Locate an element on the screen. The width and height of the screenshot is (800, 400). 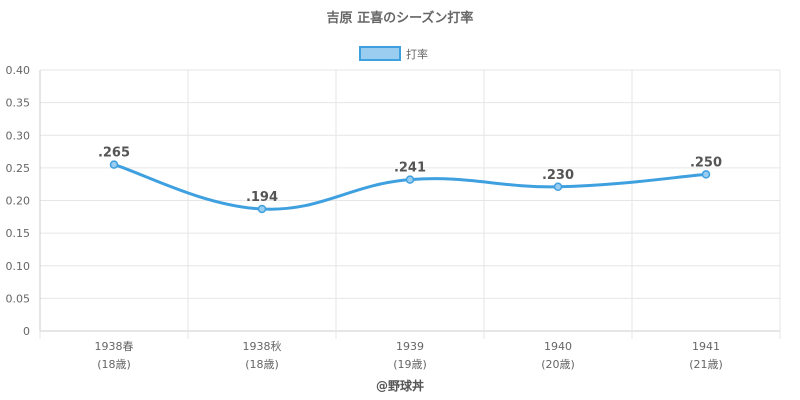
y-tick-label: 0.40 is located at coordinates (18, 70).